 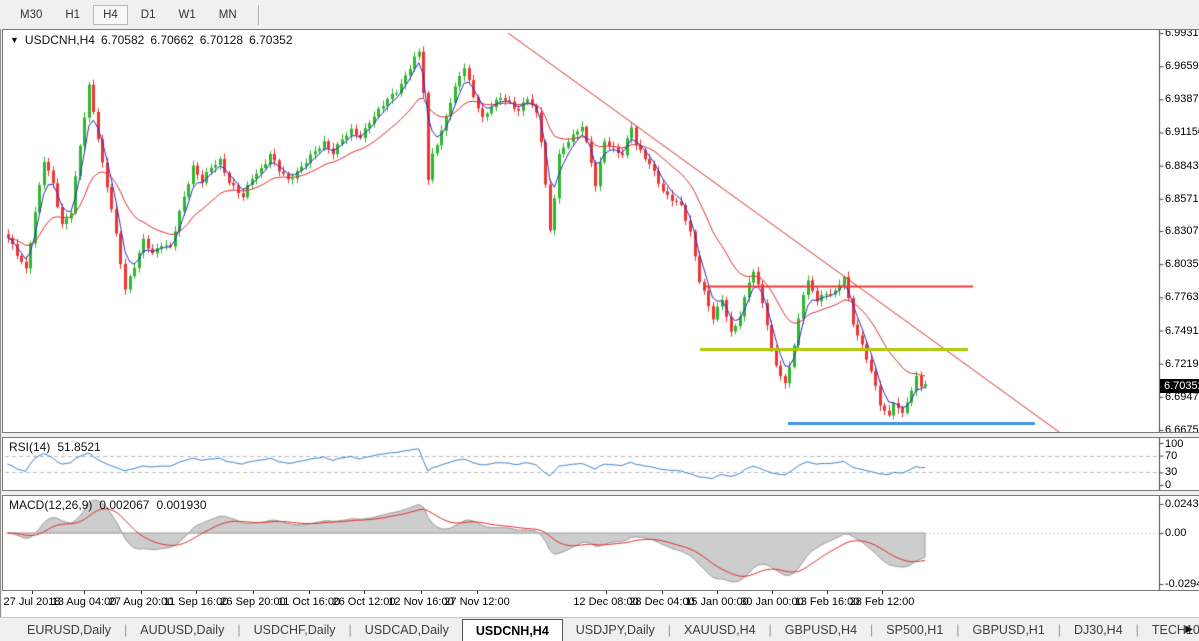 What do you see at coordinates (915, 629) in the screenshot?
I see `symbol-tab-sp500-h1: SP500,H1` at bounding box center [915, 629].